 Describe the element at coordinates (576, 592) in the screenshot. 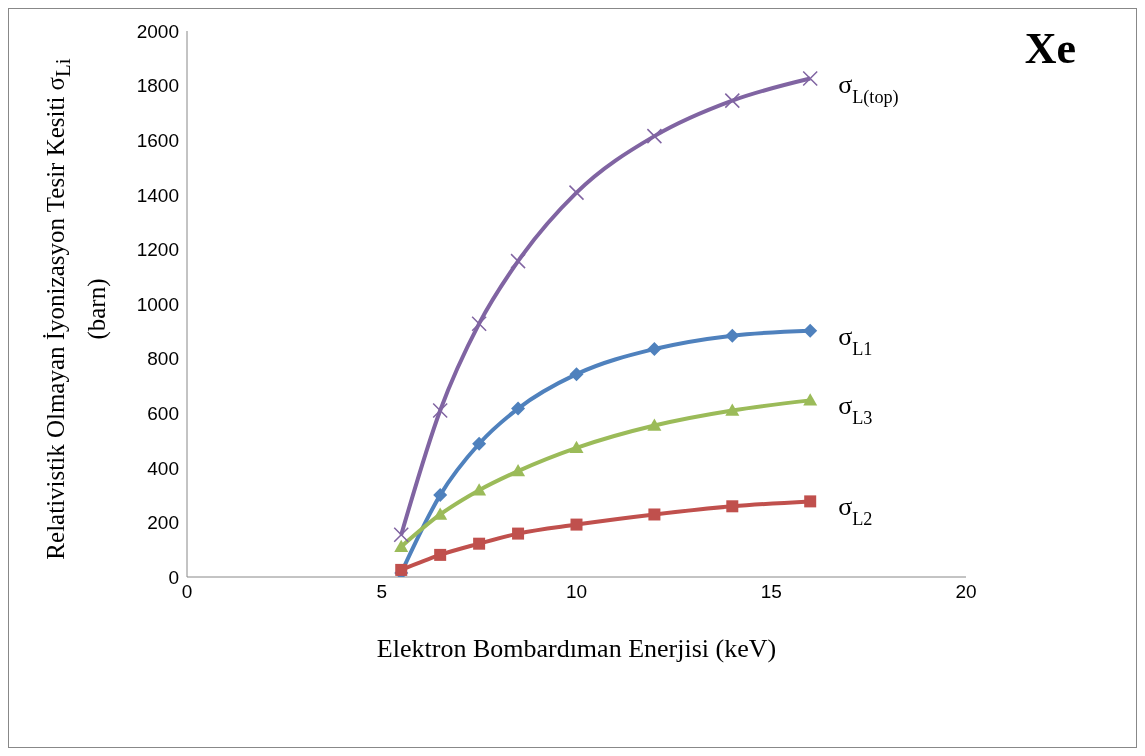

I see `x-tick-label: 10` at that location.